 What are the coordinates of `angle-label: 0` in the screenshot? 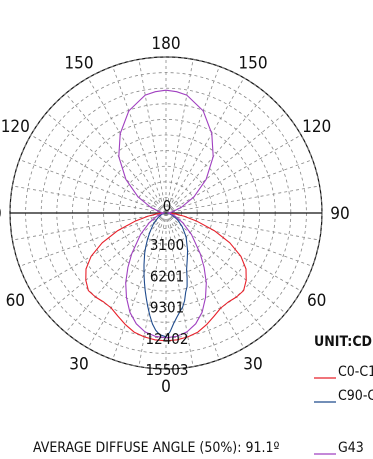 It's located at (166, 387).